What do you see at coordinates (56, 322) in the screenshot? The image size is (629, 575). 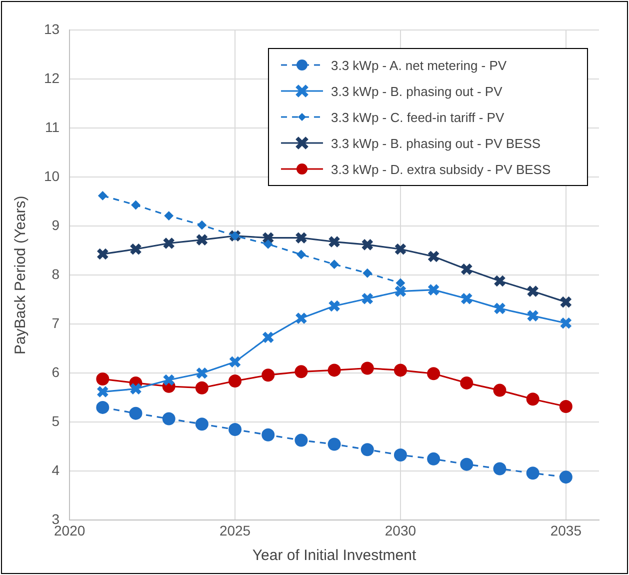 I see `y-tick-label: 7` at bounding box center [56, 322].